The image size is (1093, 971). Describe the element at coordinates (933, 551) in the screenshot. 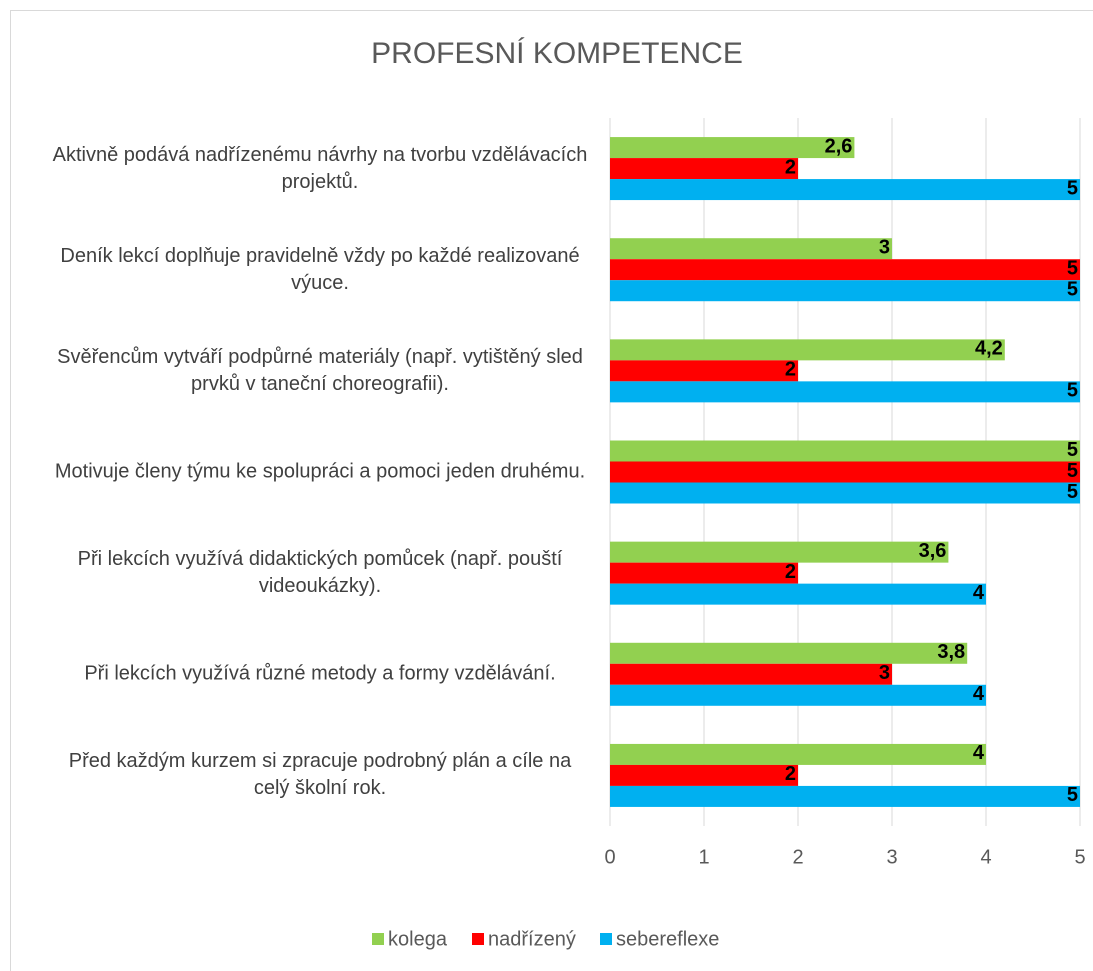

I see `data-label: 3,6` at that location.